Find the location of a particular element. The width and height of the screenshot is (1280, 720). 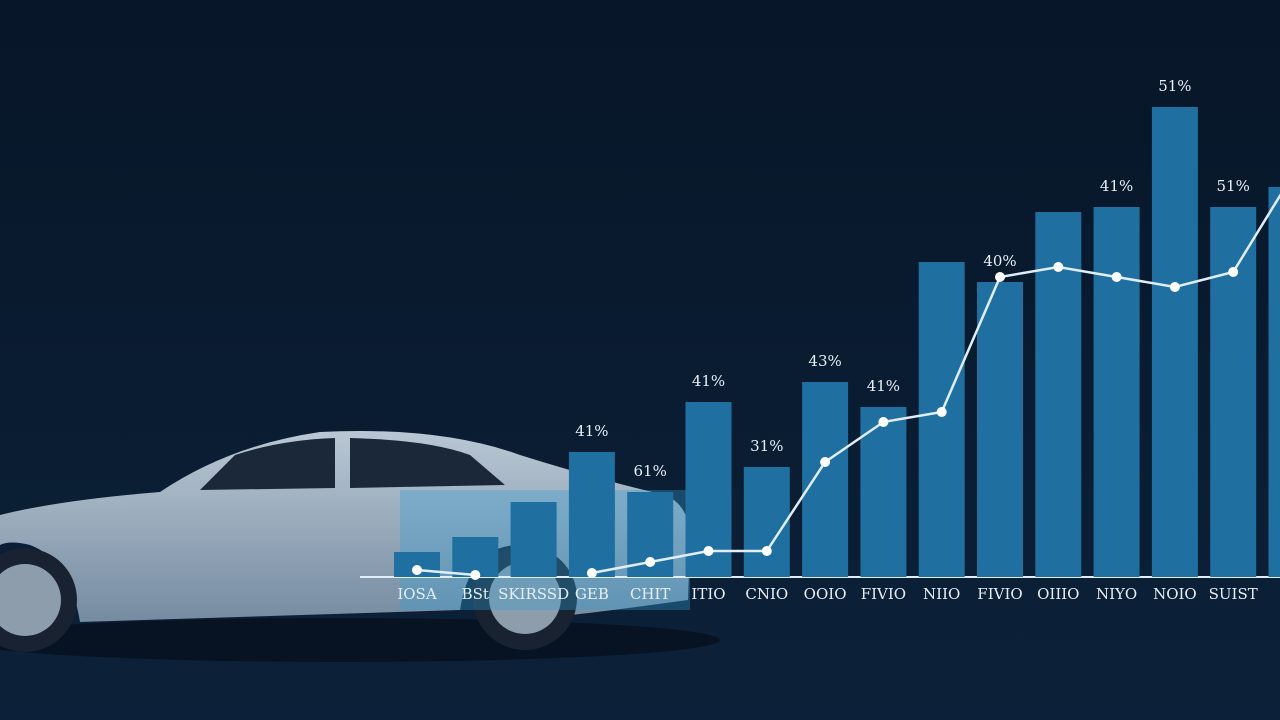

x-tick-label: NOIO is located at coordinates (1175, 594).